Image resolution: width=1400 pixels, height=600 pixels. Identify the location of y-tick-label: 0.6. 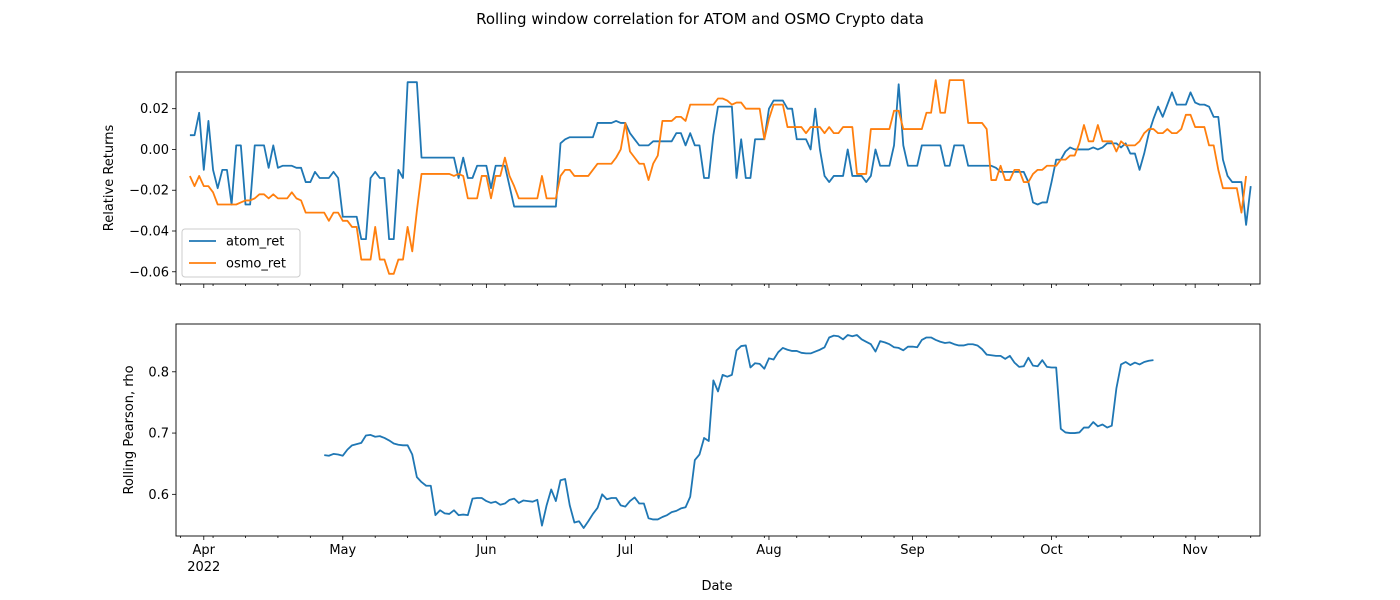
(158, 495).